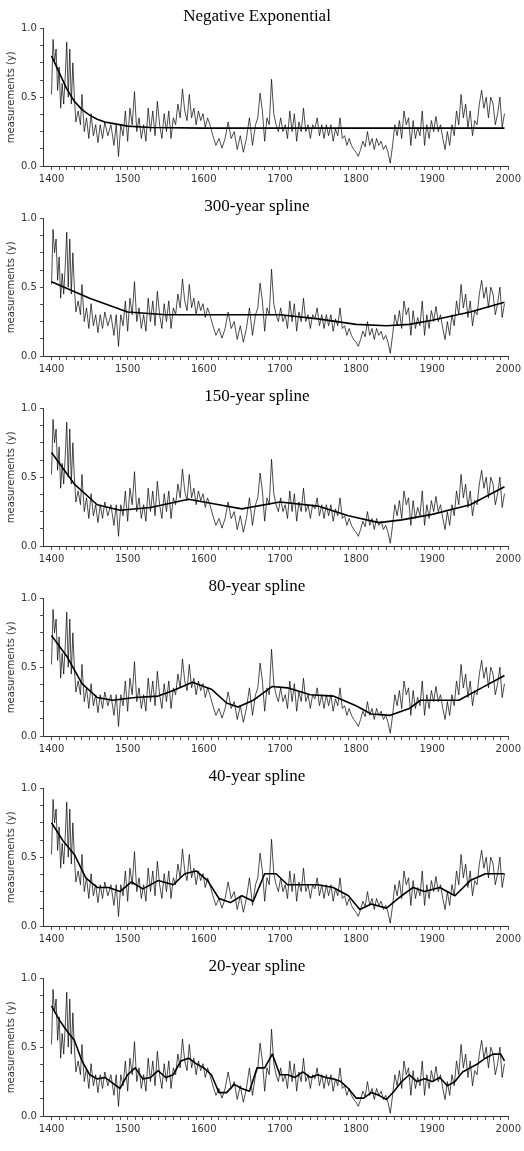 The image size is (524, 1151). Describe the element at coordinates (257, 775) in the screenshot. I see `chart-title: 40-year spline` at that location.